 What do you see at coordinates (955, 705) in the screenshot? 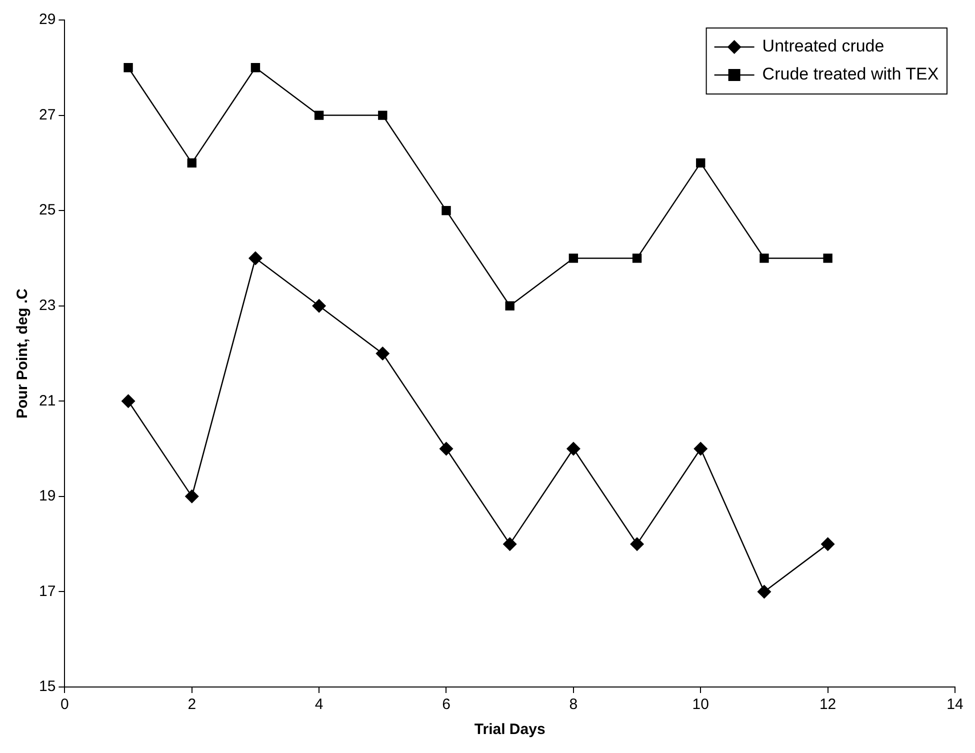
I see `x-tick-label: 14` at bounding box center [955, 705].